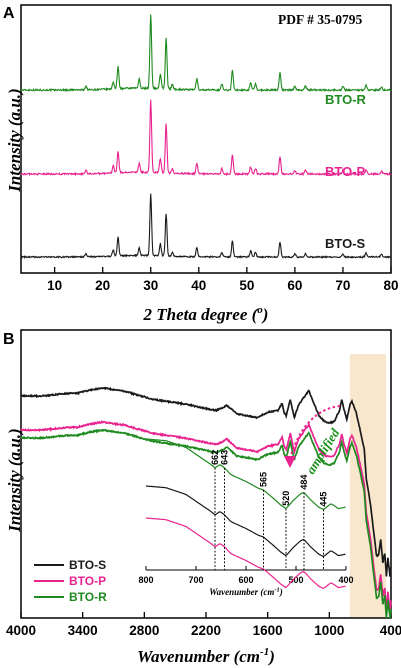  I want to click on panel-a-x-axis-title: 2 Theta degree (o), so click(206, 314).